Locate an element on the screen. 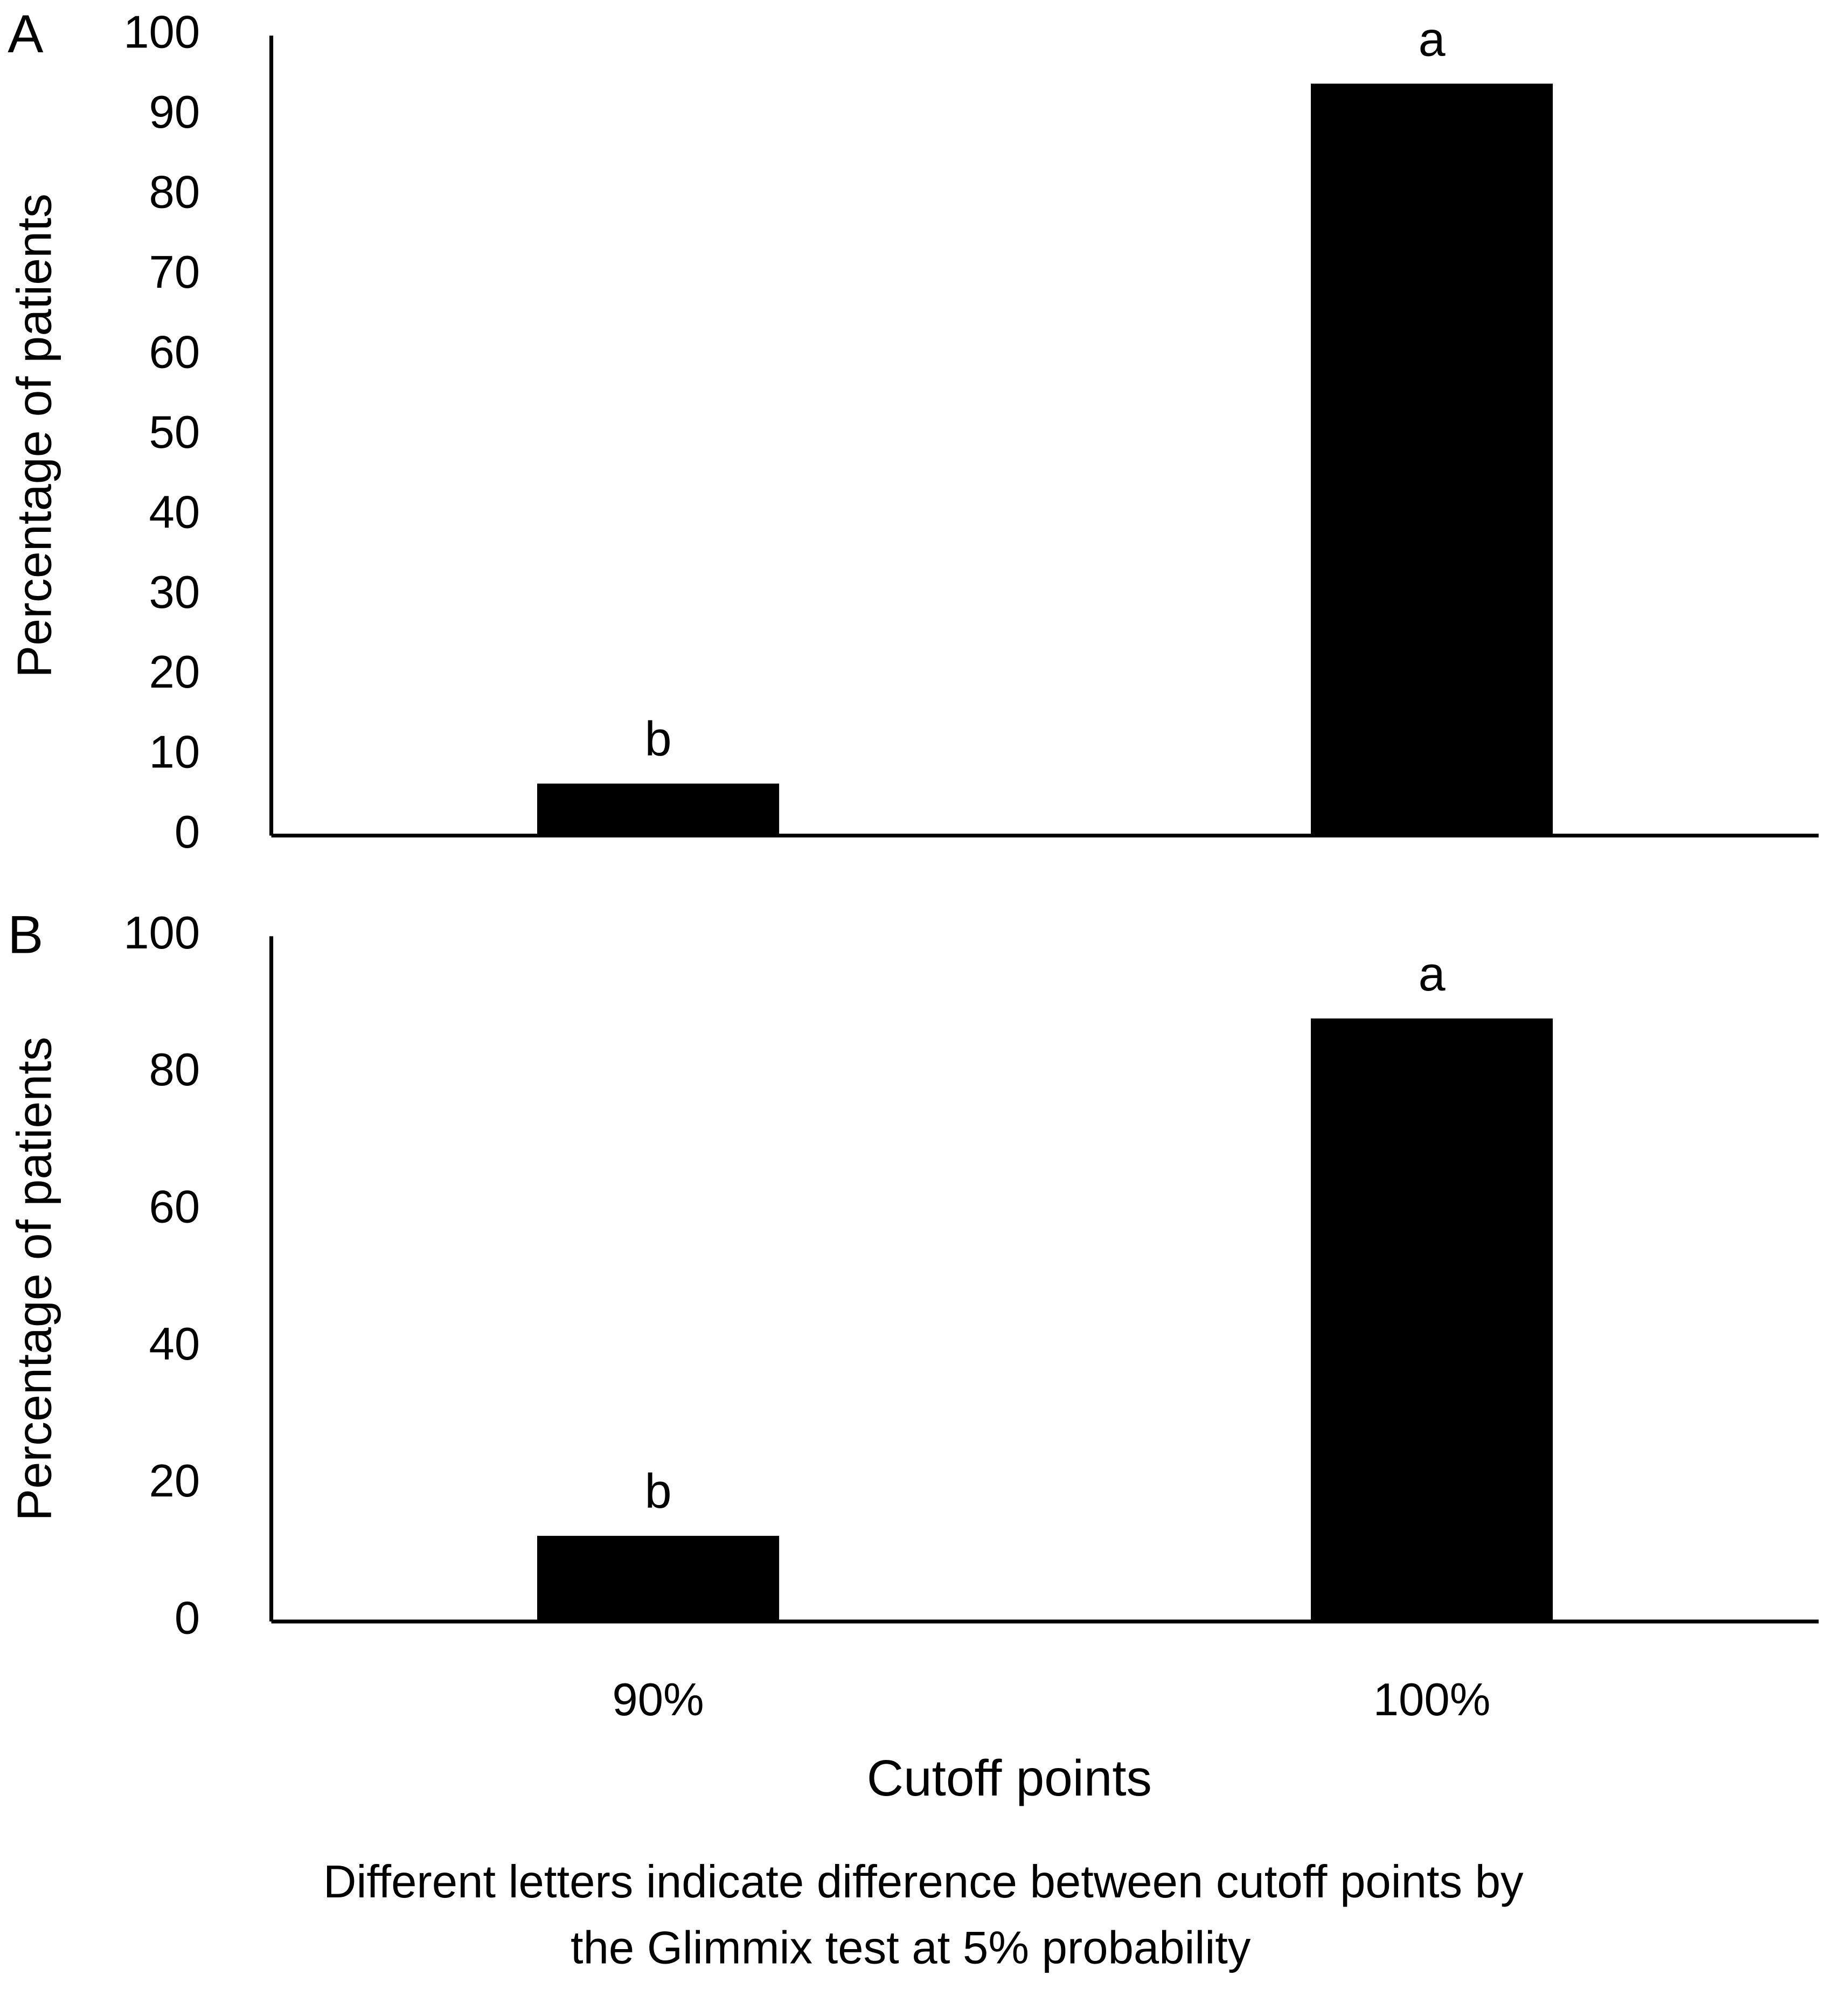  x-tick-label: 90% is located at coordinates (658, 1700).